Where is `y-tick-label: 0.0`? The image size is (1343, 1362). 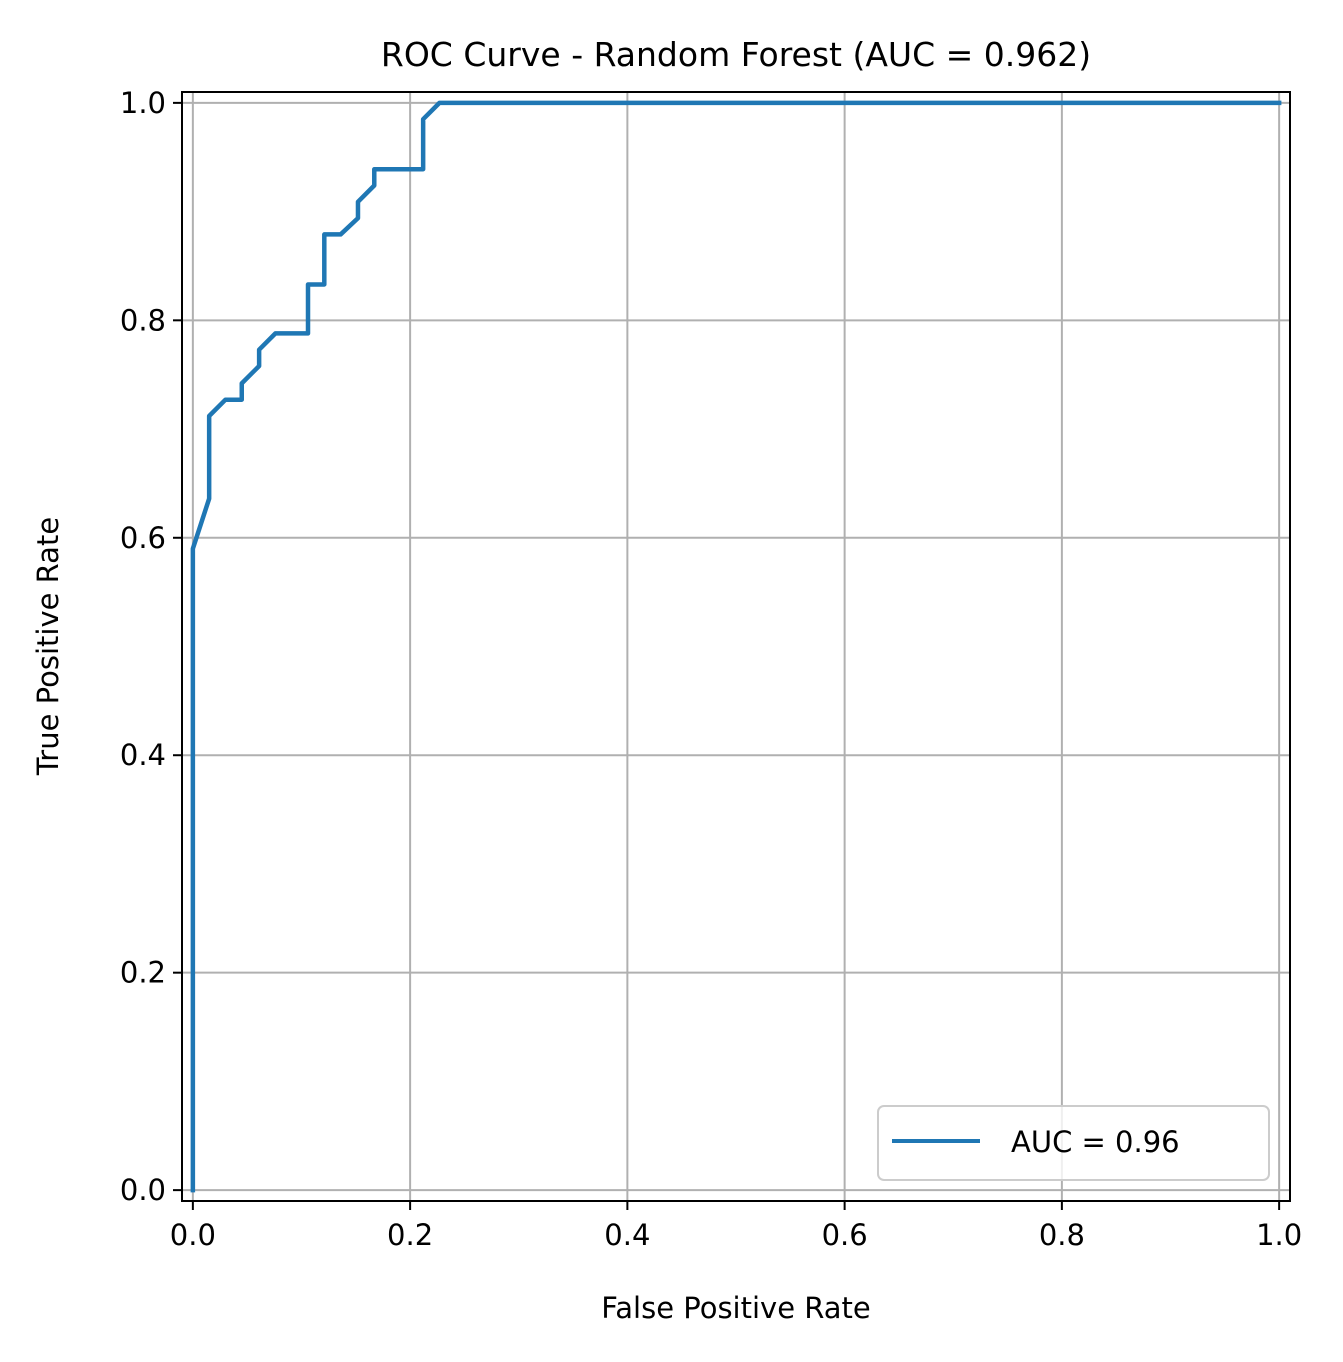
y-tick-label: 0.0 is located at coordinates (143, 1190).